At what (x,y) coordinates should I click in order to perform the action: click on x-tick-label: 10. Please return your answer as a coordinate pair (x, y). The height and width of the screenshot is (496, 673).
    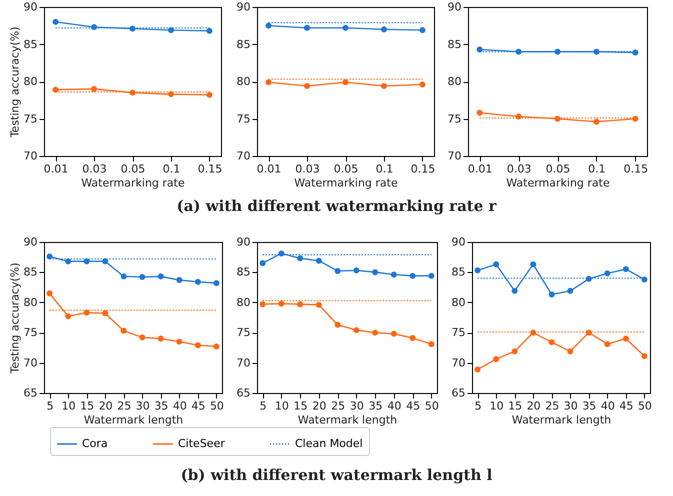
    Looking at the image, I should click on (497, 406).